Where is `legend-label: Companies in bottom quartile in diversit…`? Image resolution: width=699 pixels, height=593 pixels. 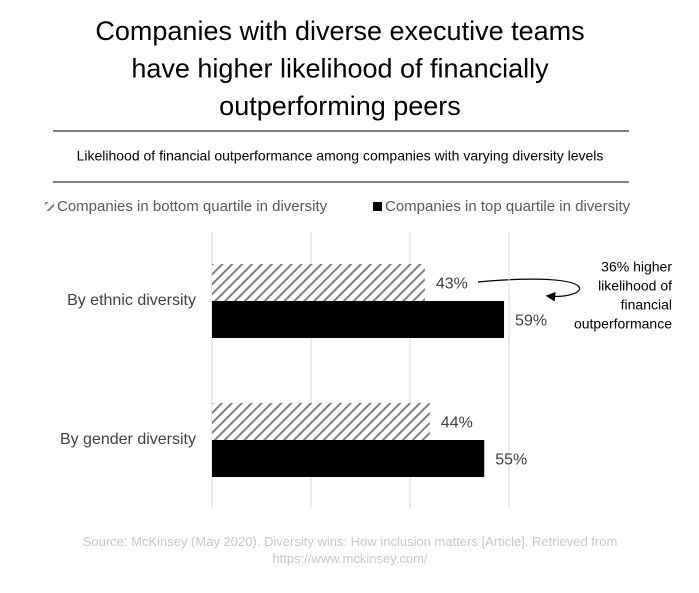
legend-label: Companies in bottom quartile in diversit… is located at coordinates (192, 206).